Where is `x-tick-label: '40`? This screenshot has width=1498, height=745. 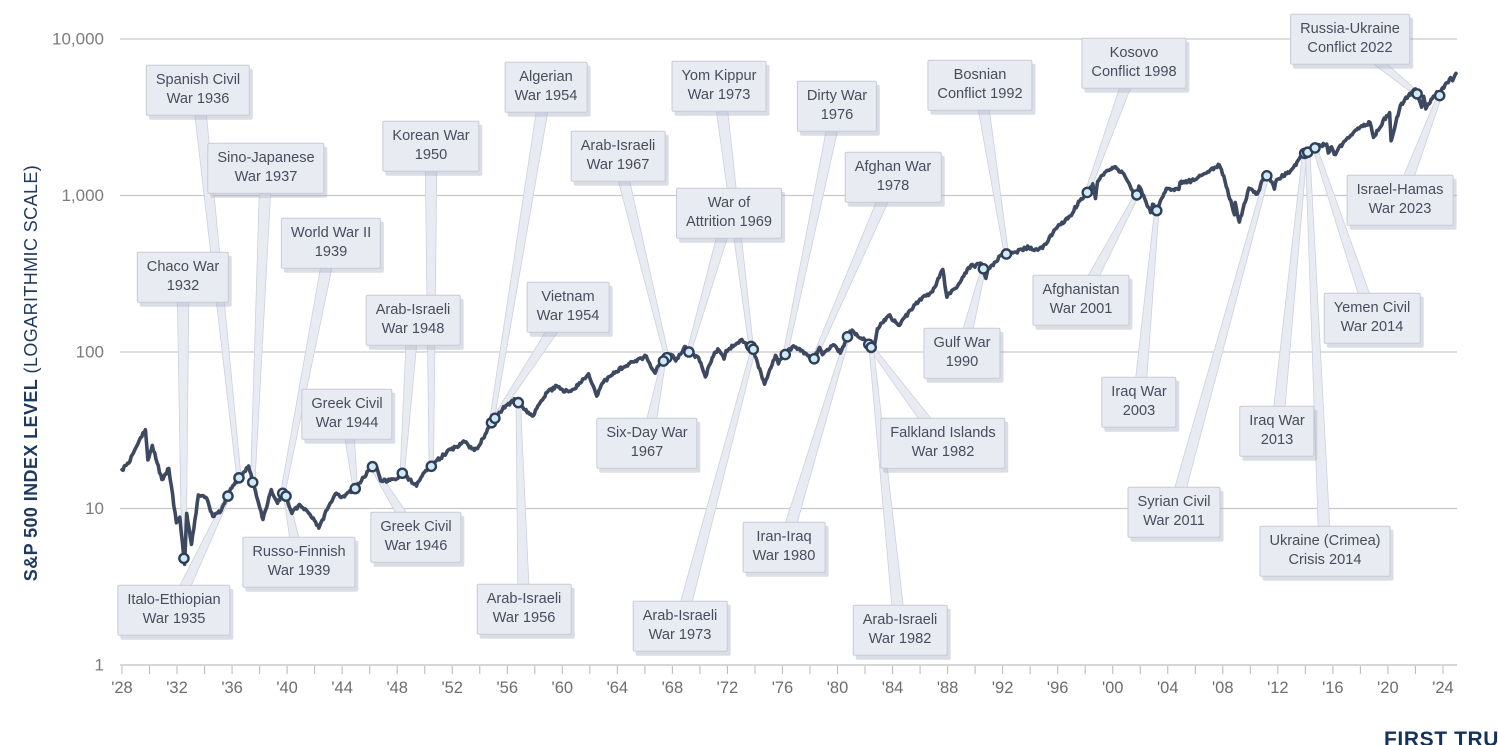
x-tick-label: '40 is located at coordinates (287, 688).